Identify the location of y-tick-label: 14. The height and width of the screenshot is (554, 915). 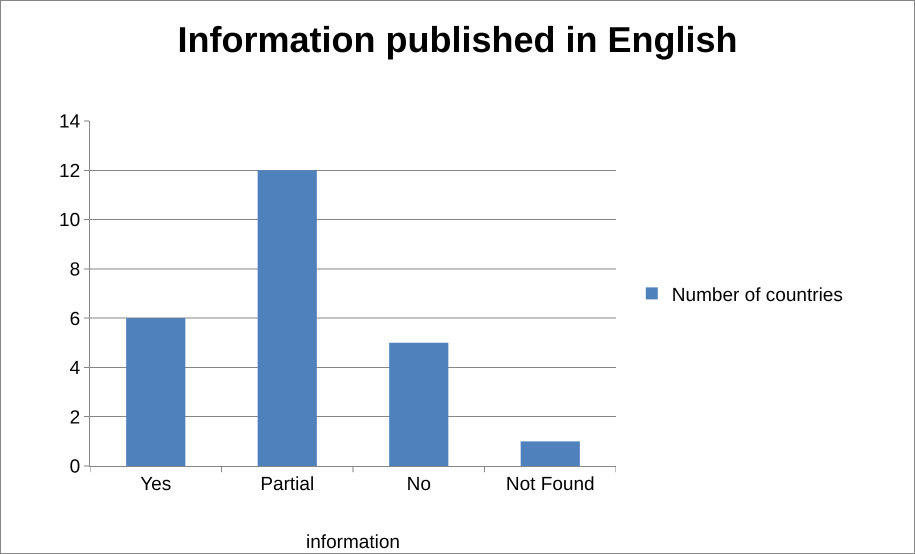
(70, 122).